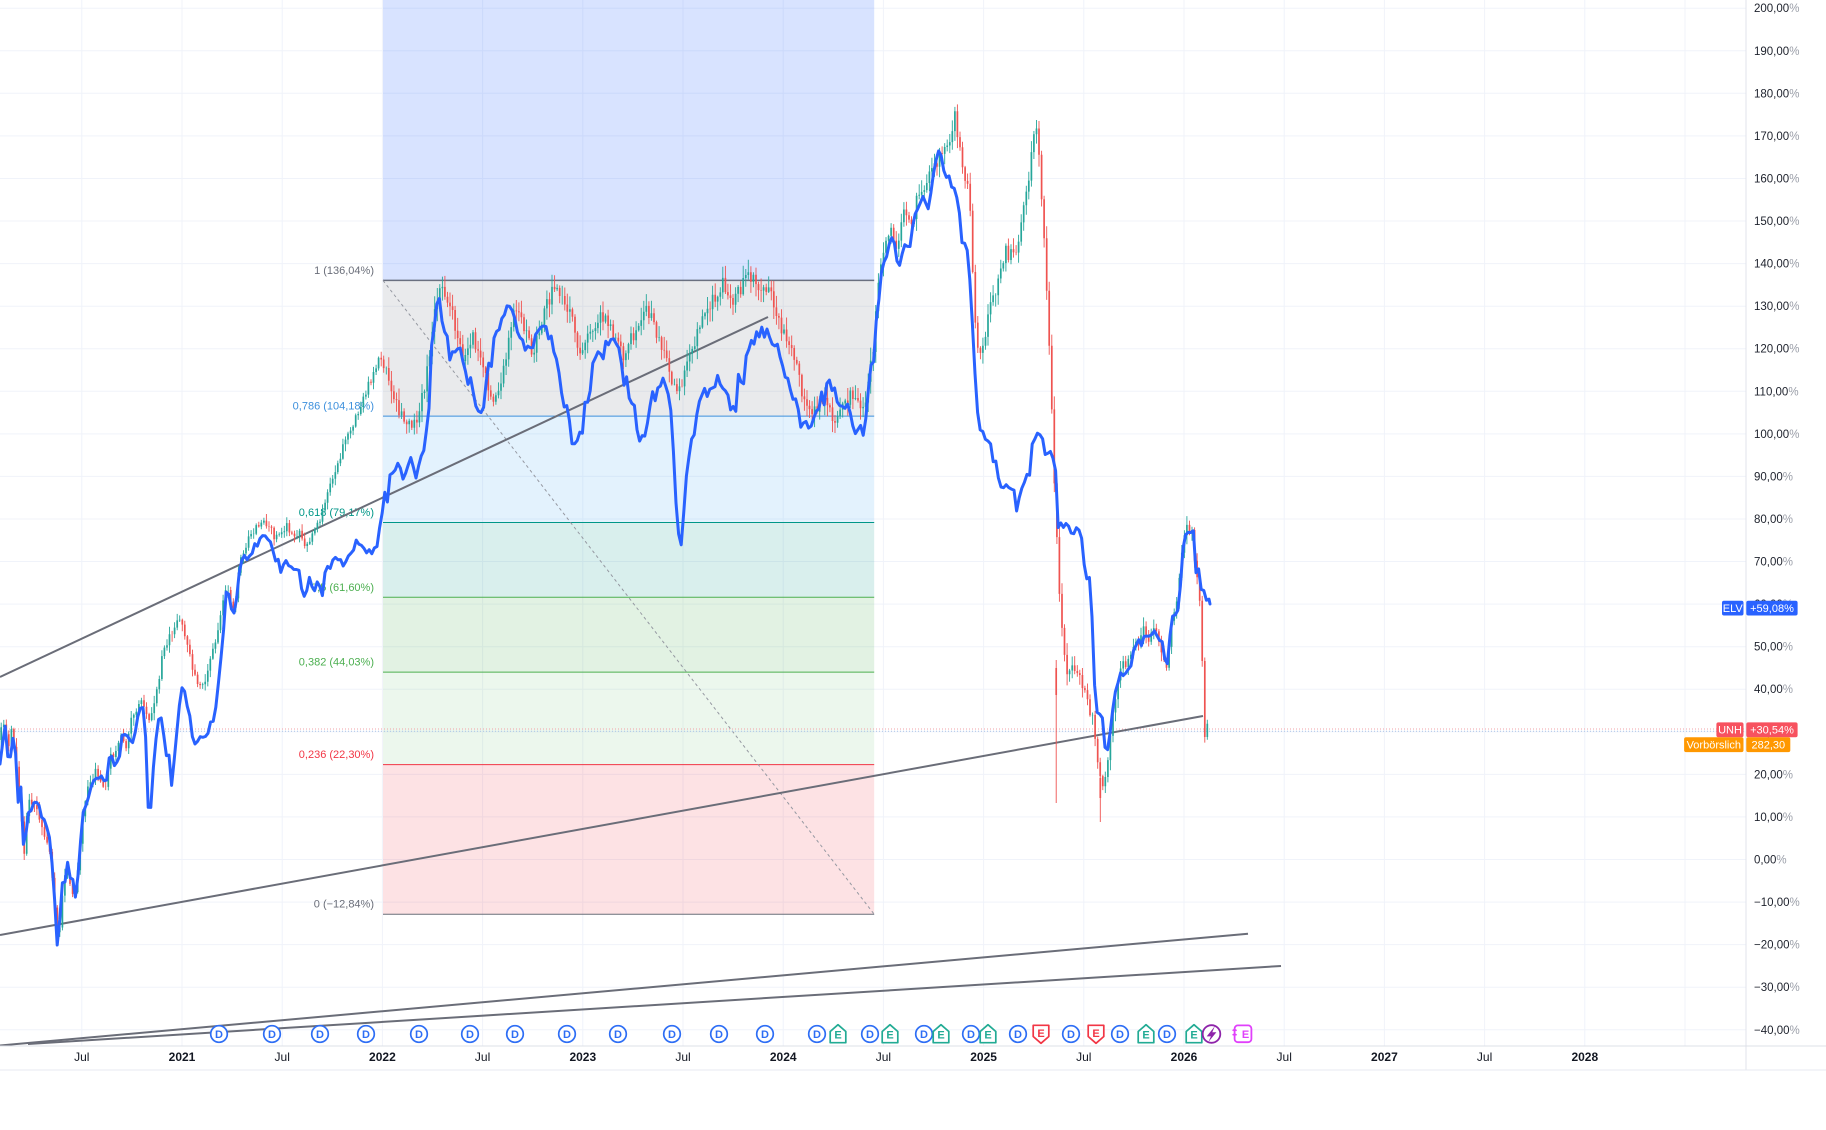 This screenshot has width=1826, height=1130. I want to click on svg-text: 2021, so click(182, 1057).